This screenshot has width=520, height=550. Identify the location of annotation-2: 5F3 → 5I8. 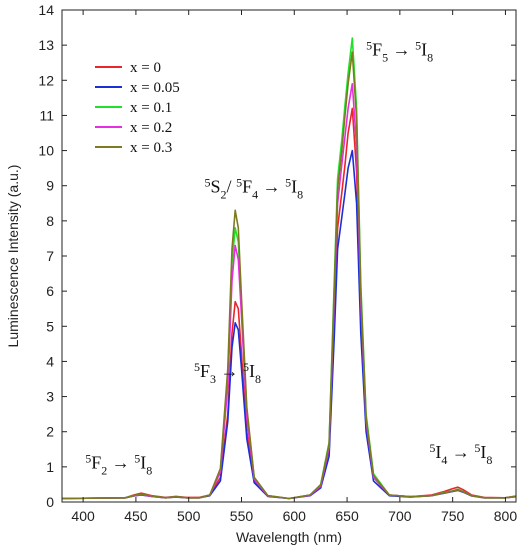
(227, 373).